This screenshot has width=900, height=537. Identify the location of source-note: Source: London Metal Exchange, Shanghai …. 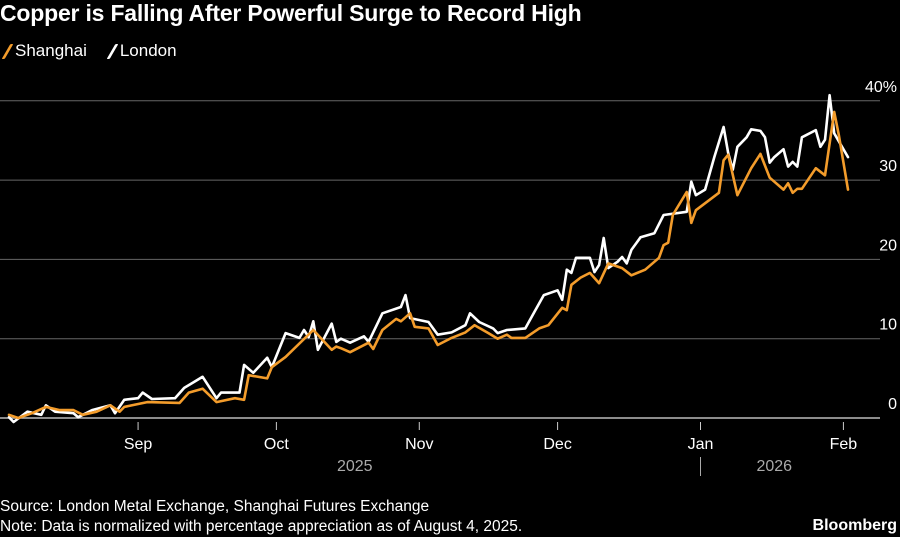
(215, 506).